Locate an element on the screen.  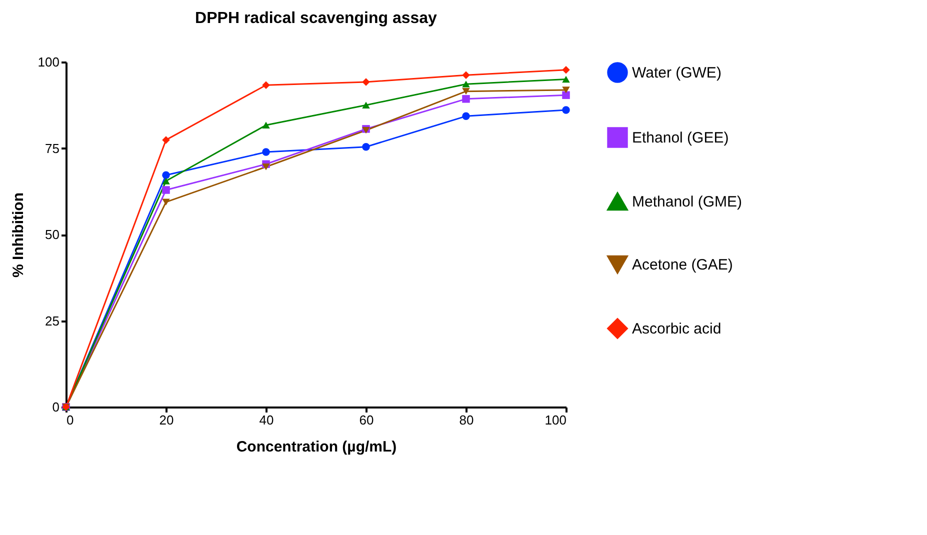
y-tick-label: 25 is located at coordinates (52, 320).